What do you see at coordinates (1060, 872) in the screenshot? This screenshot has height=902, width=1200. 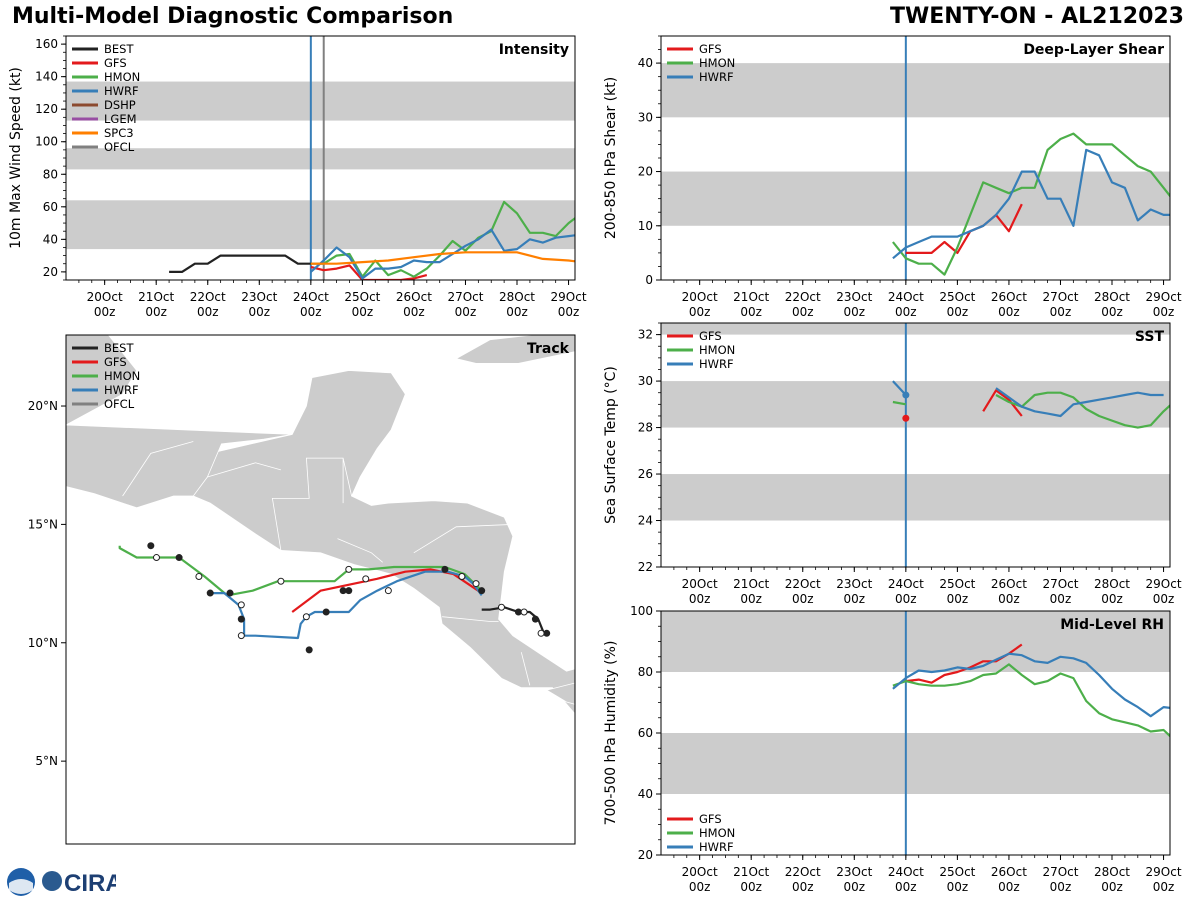 I see `x-tick-label-day-rh: 27Oct` at bounding box center [1060, 872].